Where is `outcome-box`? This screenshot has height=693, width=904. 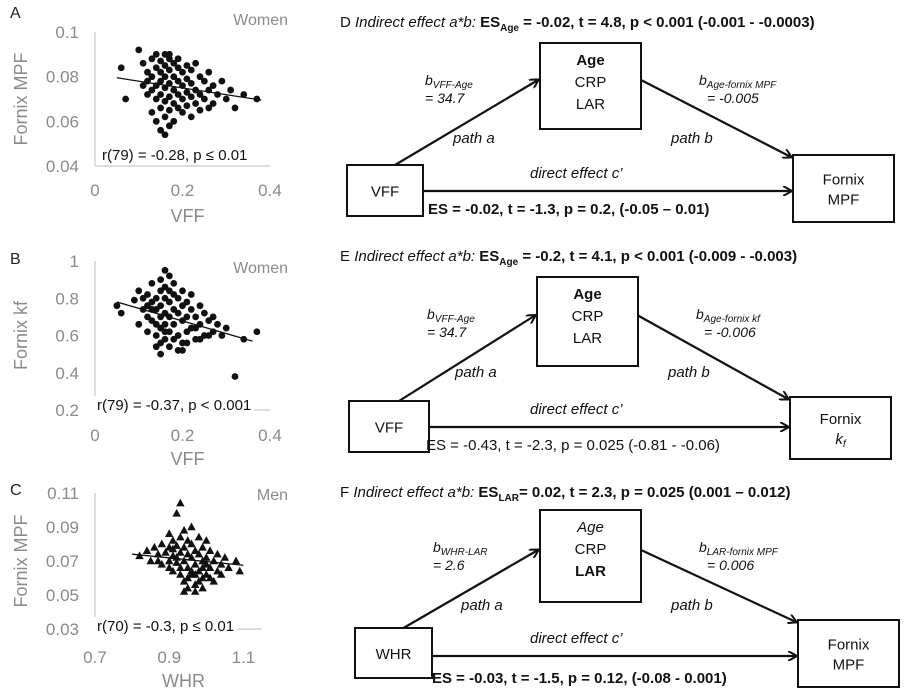
outcome-box is located at coordinates (843, 188).